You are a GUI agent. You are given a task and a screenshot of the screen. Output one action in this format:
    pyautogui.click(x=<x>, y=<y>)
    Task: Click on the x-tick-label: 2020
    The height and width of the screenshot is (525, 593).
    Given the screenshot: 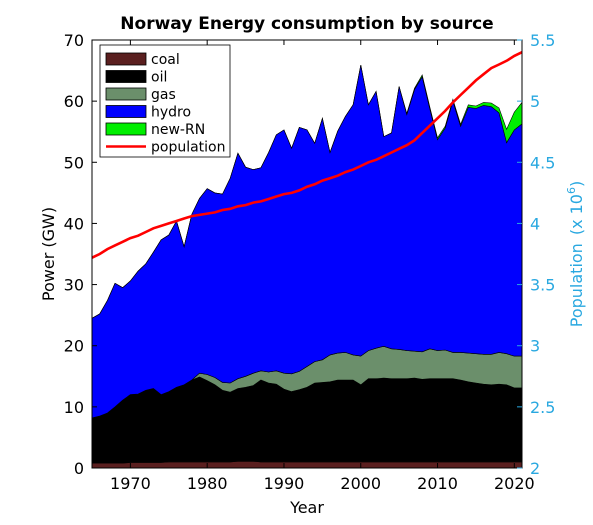 What is the action you would take?
    pyautogui.click(x=514, y=483)
    